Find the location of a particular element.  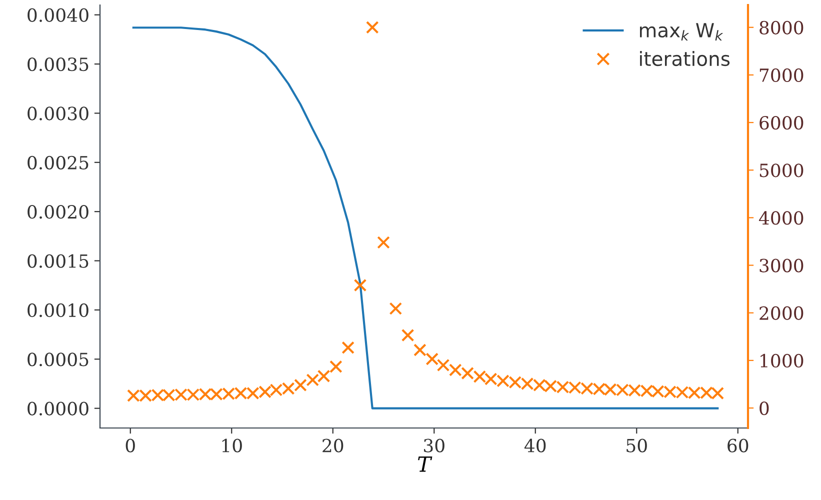

y2-tick-label: 4000 is located at coordinates (781, 218).